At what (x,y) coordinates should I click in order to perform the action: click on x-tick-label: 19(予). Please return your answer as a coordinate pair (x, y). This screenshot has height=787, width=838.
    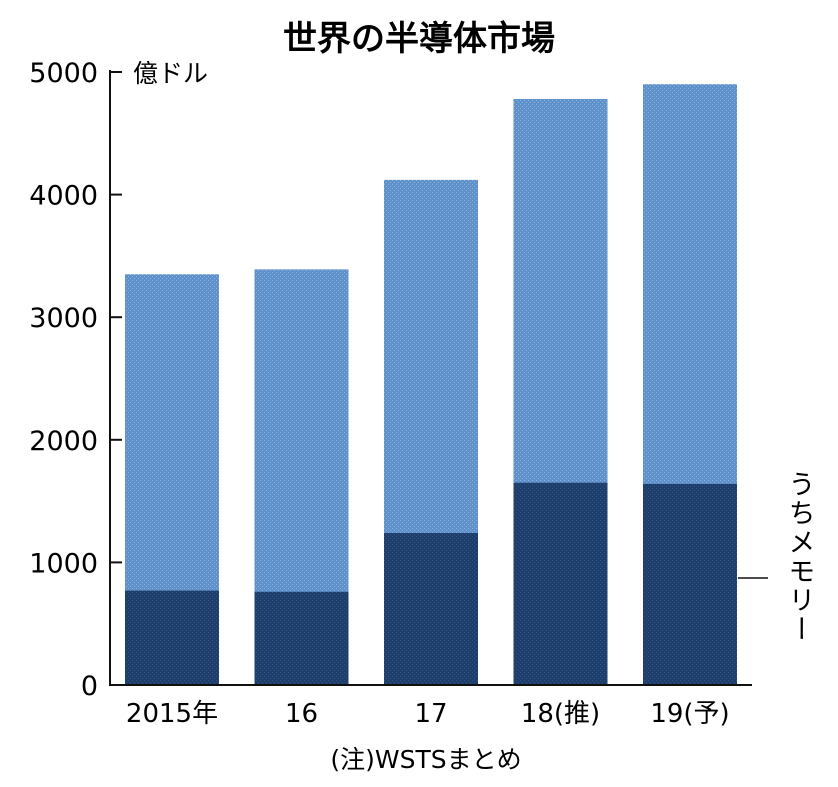
    Looking at the image, I should click on (689, 714).